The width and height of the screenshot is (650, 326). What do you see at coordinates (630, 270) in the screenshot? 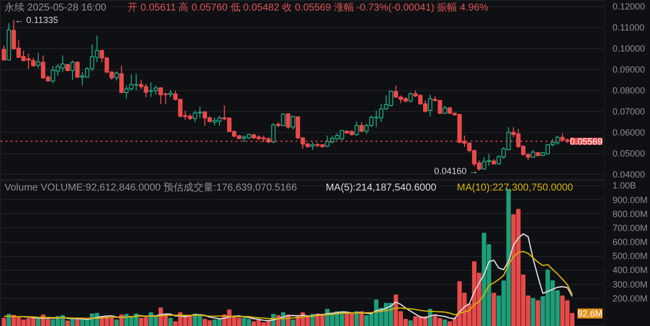
I see `y-tick-label: 400.00M` at bounding box center [630, 270].